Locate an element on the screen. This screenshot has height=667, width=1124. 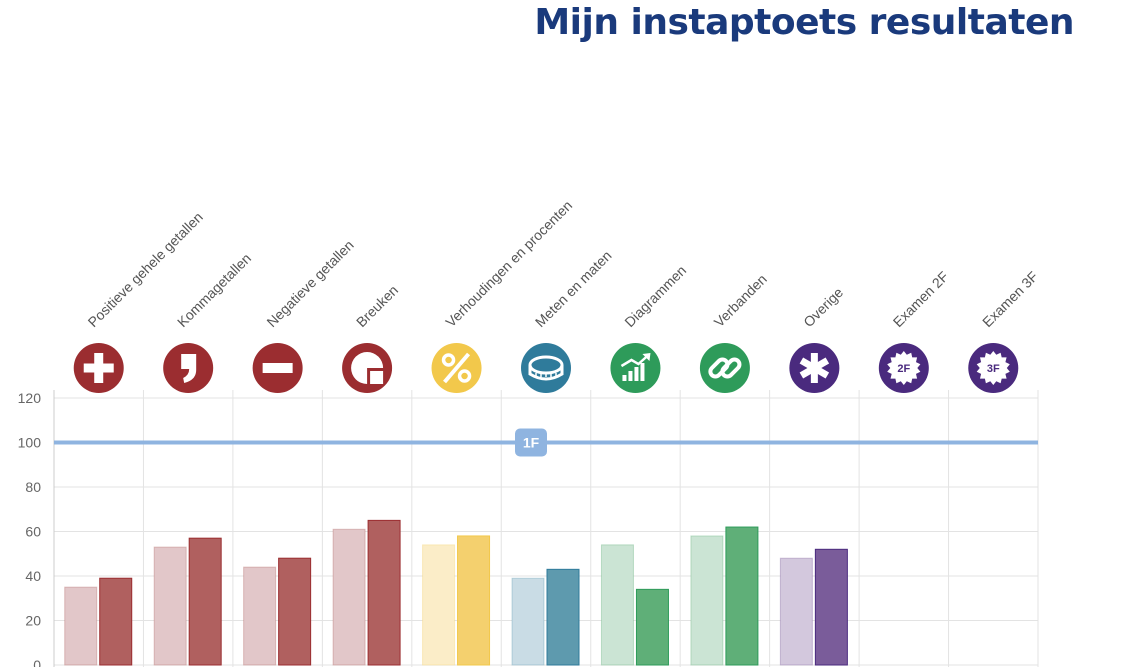
y-tick-label: 0 is located at coordinates (37, 662).